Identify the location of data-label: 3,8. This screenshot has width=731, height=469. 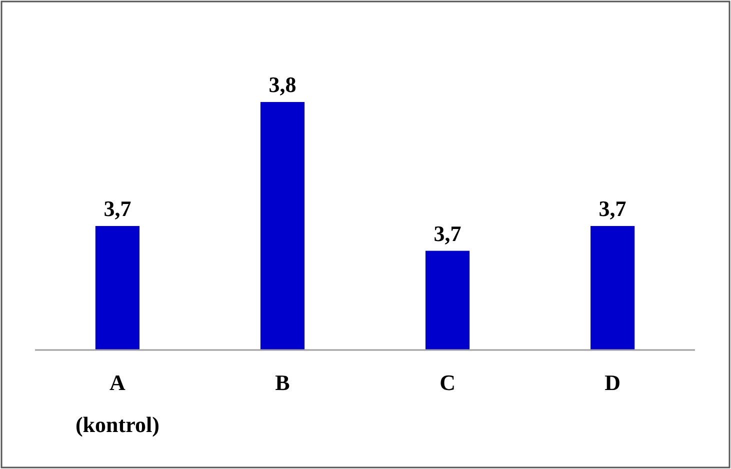
(282, 84).